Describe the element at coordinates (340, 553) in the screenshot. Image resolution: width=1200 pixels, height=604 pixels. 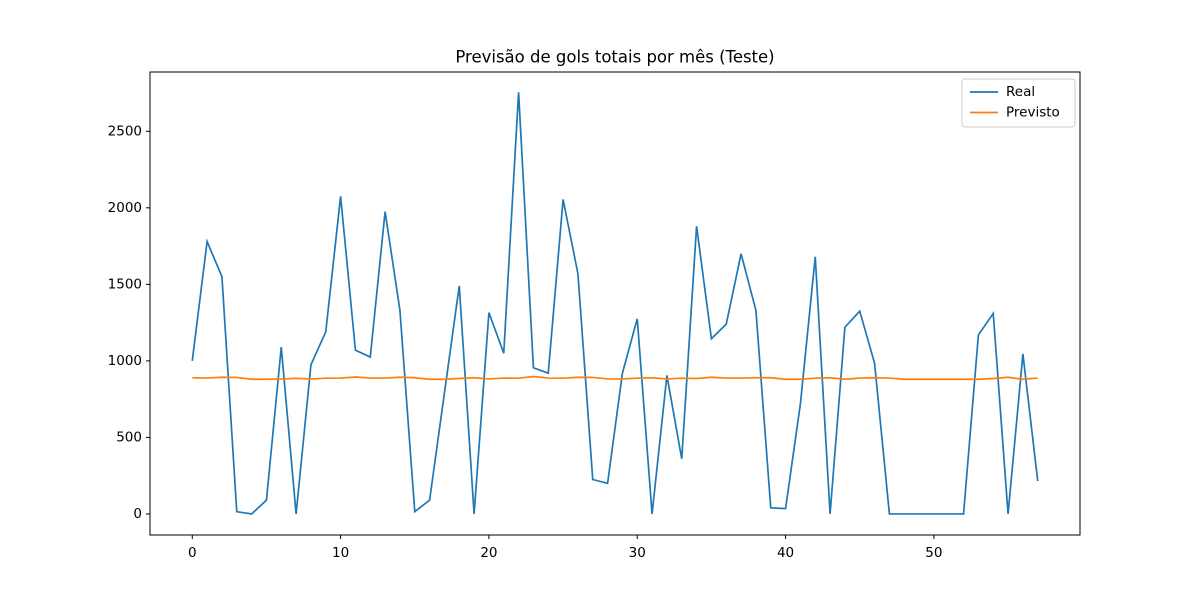
I see `x-tick-label: 10` at that location.